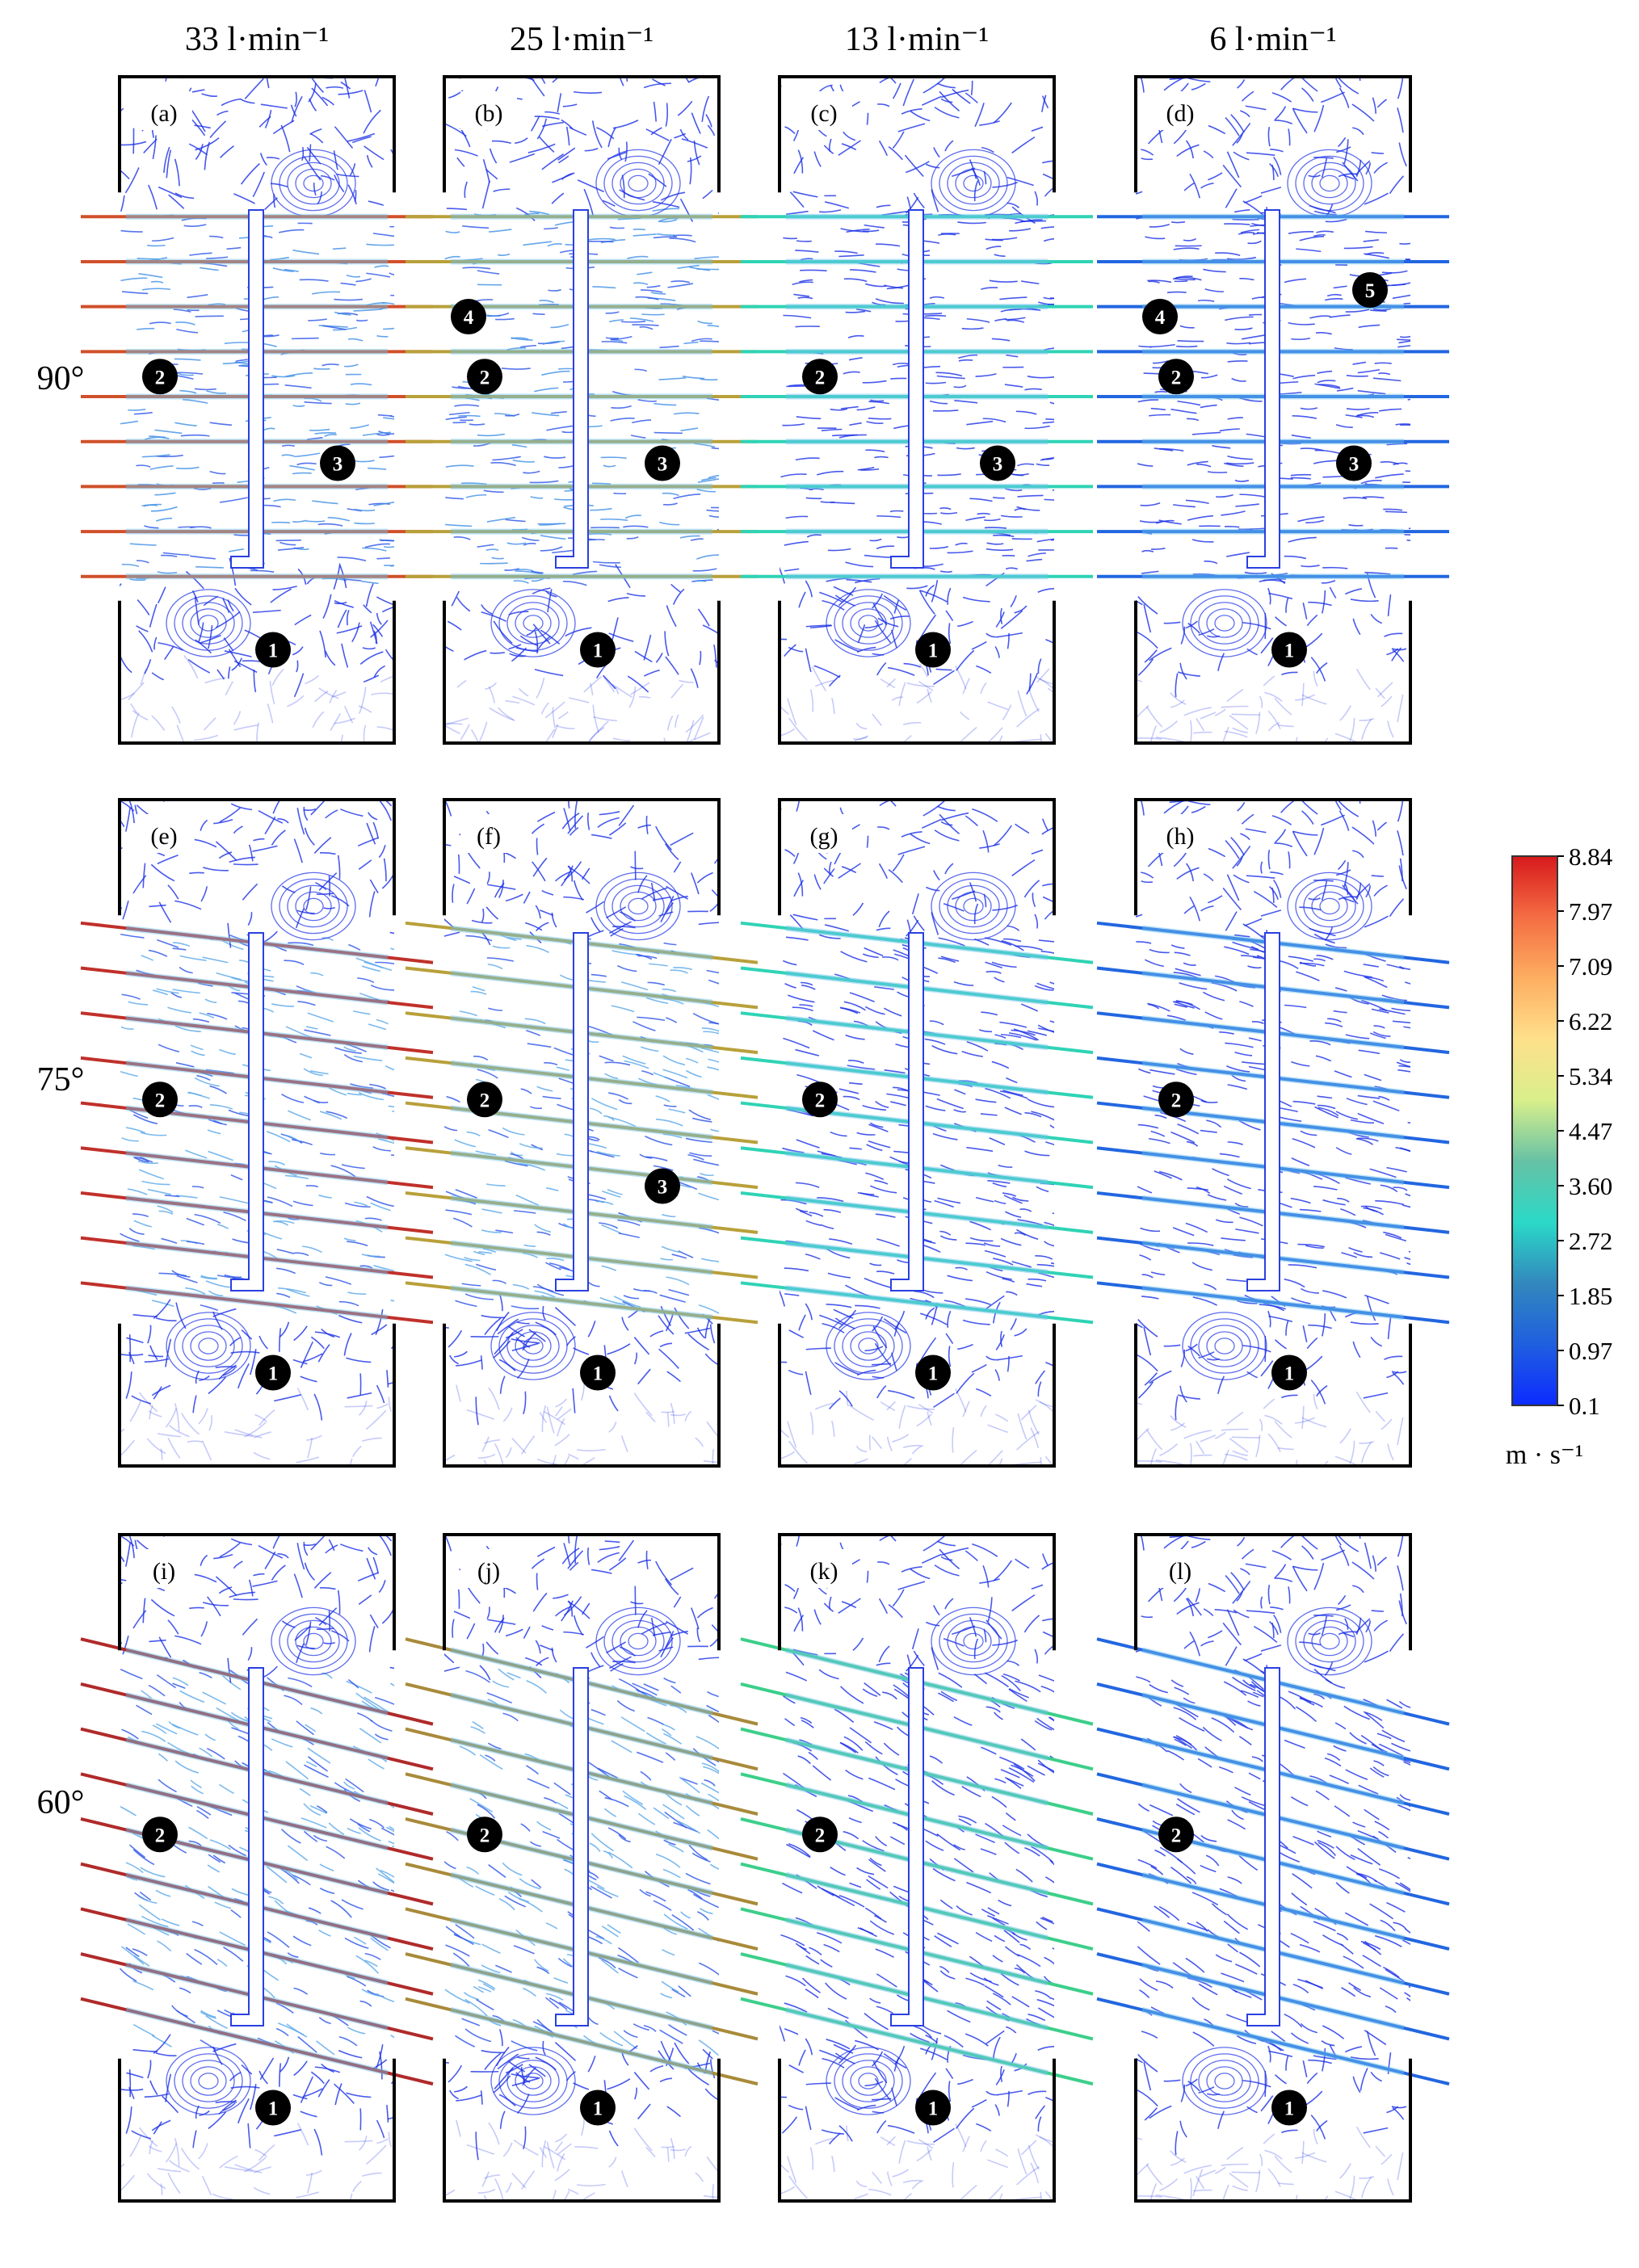 The height and width of the screenshot is (2268, 1639). What do you see at coordinates (917, 1395) in the screenshot?
I see `chamber-outline-bottom` at bounding box center [917, 1395].